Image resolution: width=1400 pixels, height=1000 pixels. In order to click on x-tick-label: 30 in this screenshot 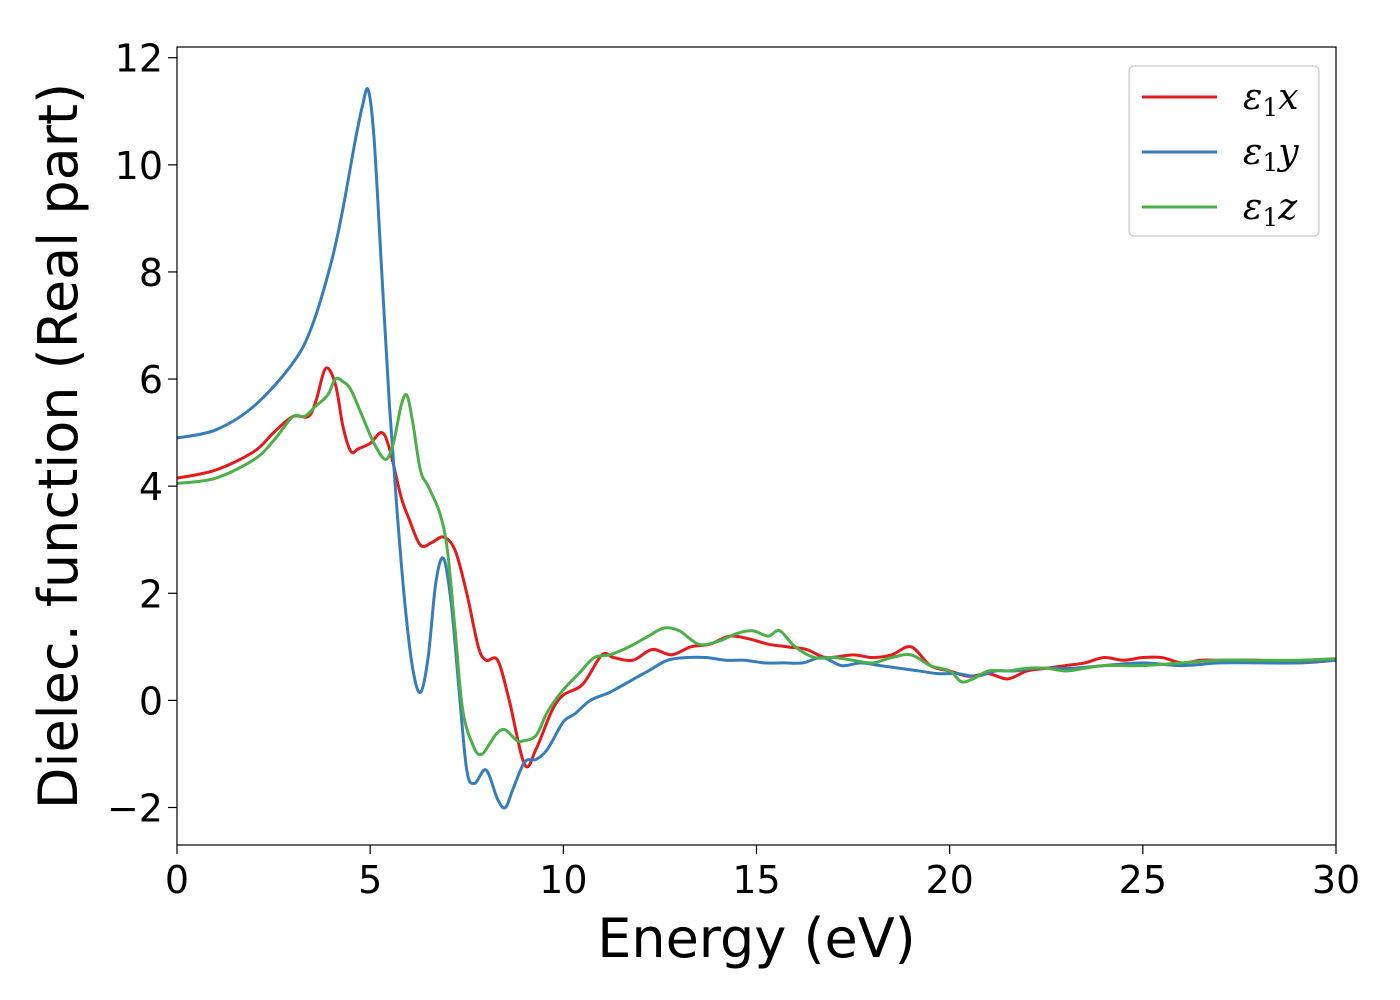, I will do `click(1336, 880)`.